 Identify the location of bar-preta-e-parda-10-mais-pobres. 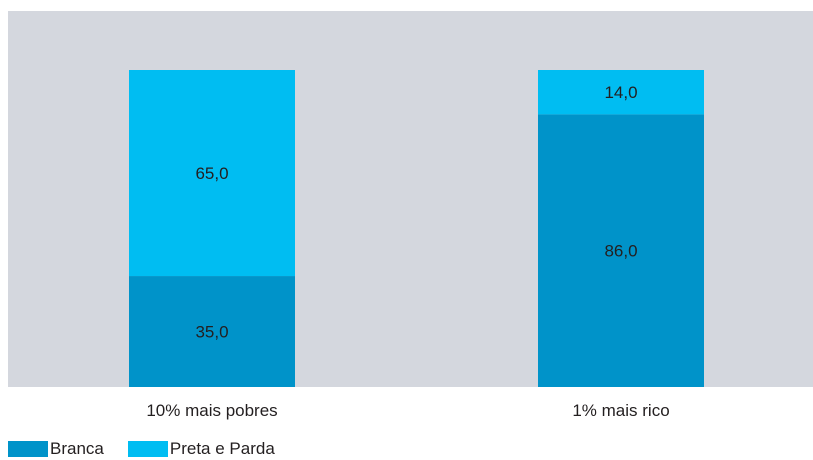
(212, 173).